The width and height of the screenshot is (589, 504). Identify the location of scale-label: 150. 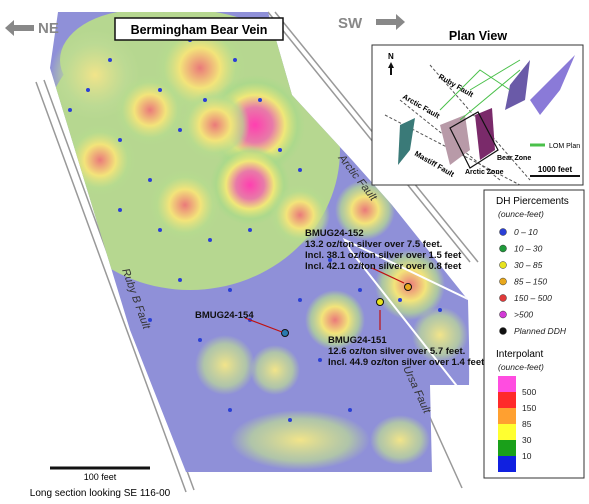
(529, 408).